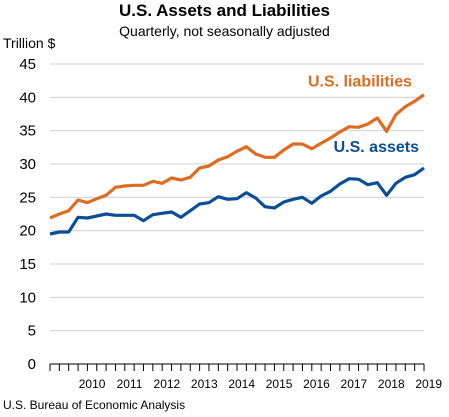 This screenshot has height=417, width=449. I want to click on x-tick-label: 2015, so click(279, 384).